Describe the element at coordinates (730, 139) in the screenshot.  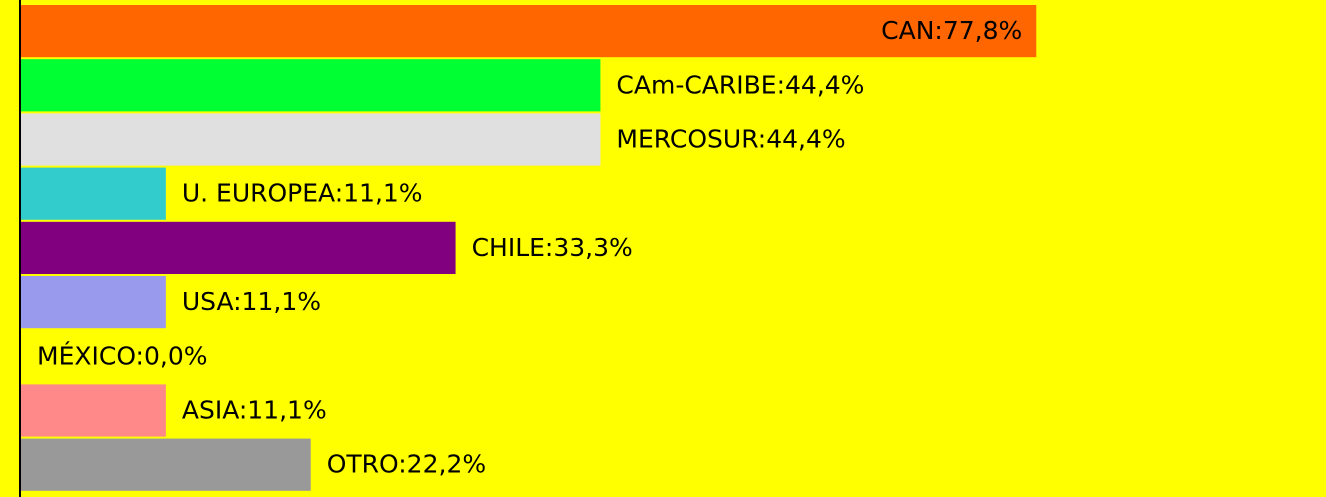
I see `data-label: MERCOSUR:44,4%` at that location.